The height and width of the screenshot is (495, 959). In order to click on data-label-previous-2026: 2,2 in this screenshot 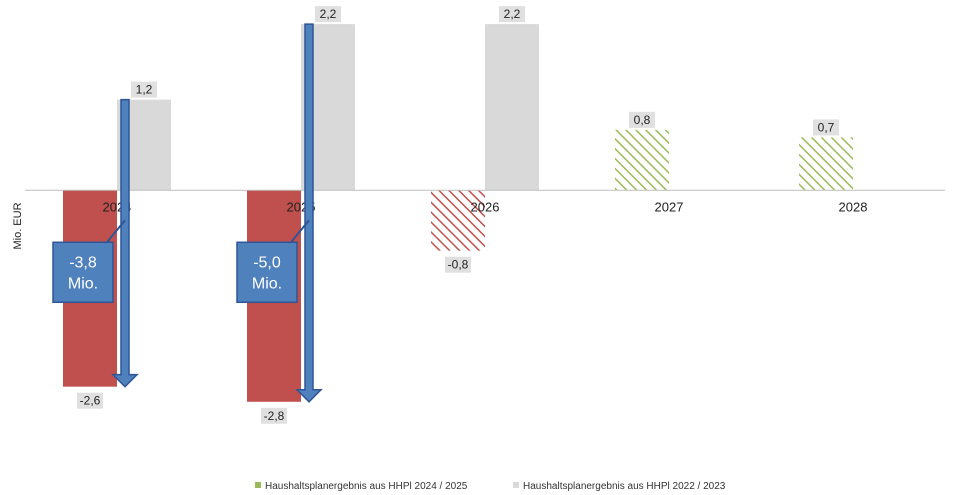, I will do `click(512, 14)`.